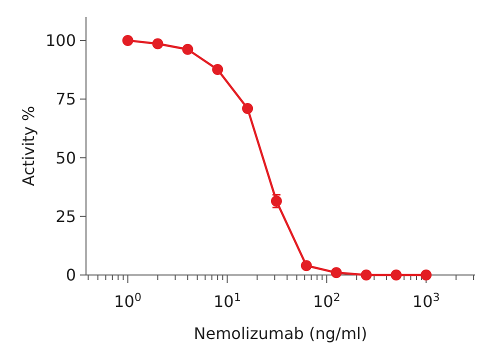  What do you see at coordinates (60, 40) in the screenshot?
I see `y-tick-label: 100` at bounding box center [60, 40].